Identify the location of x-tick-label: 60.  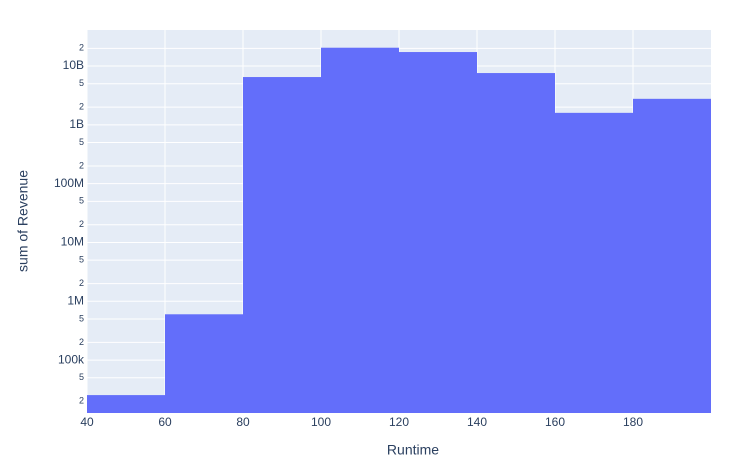
(165, 422).